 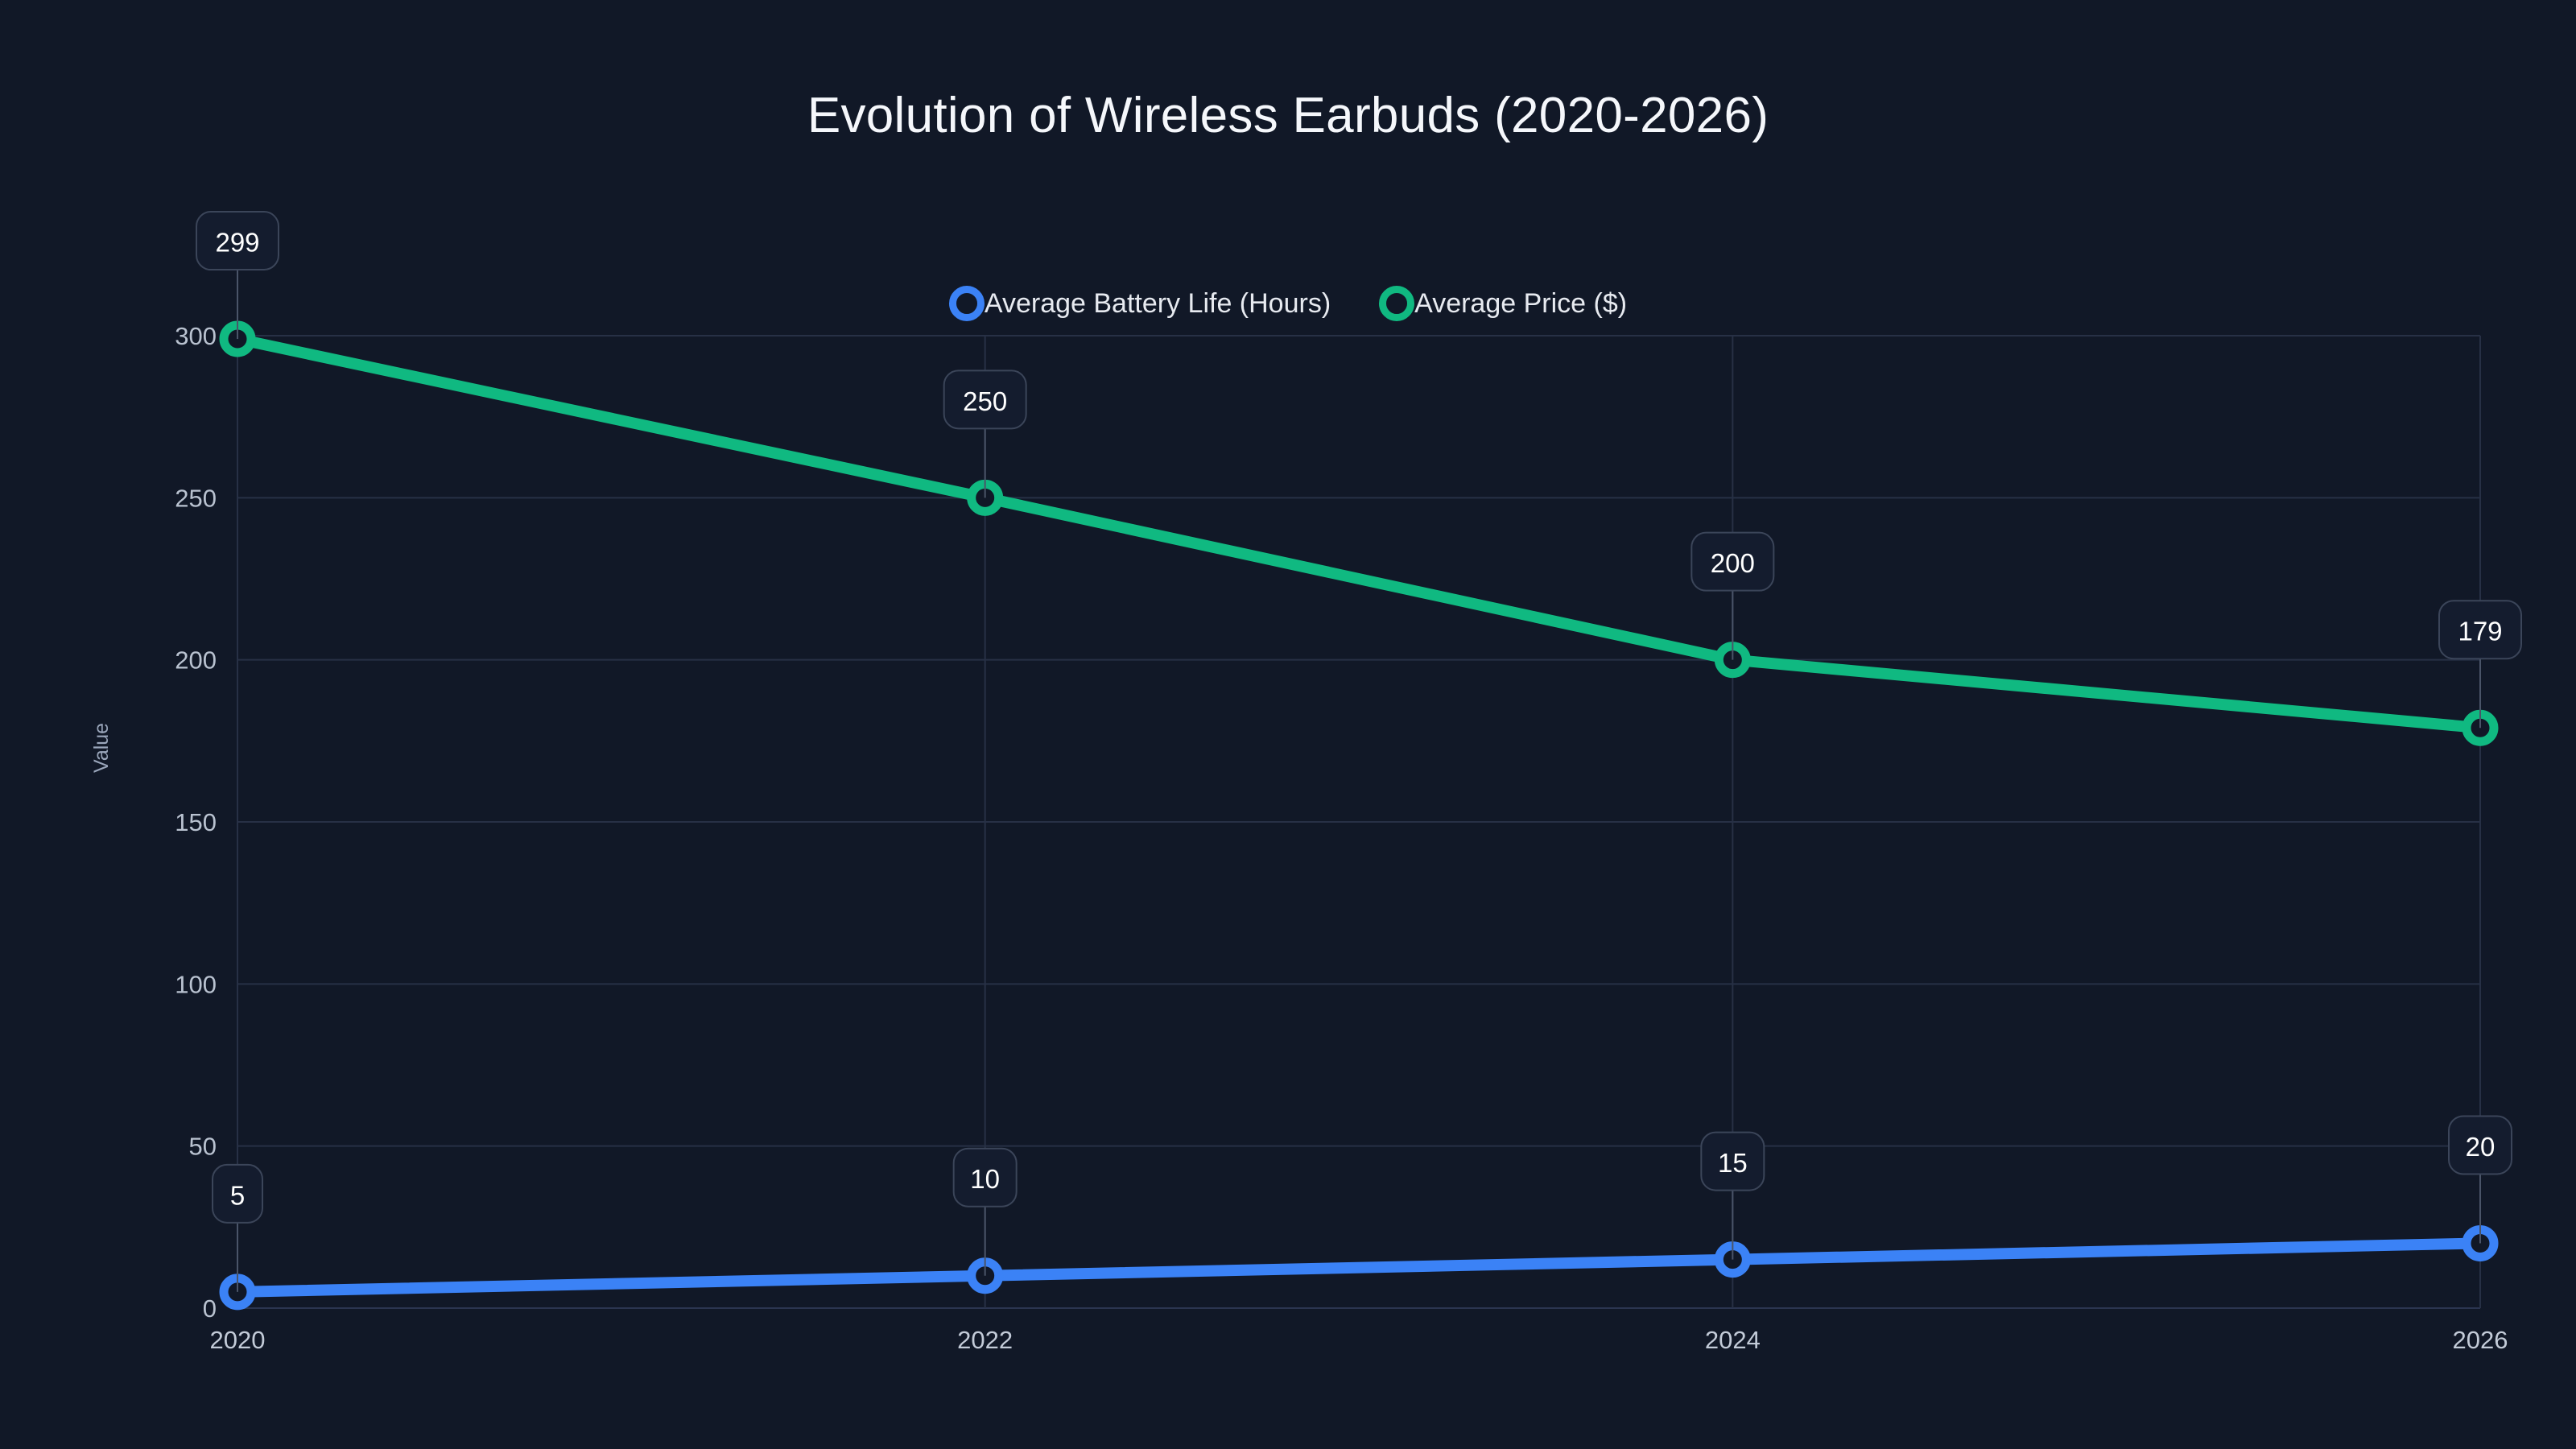 I want to click on badge-value: 200, so click(x=1733, y=563).